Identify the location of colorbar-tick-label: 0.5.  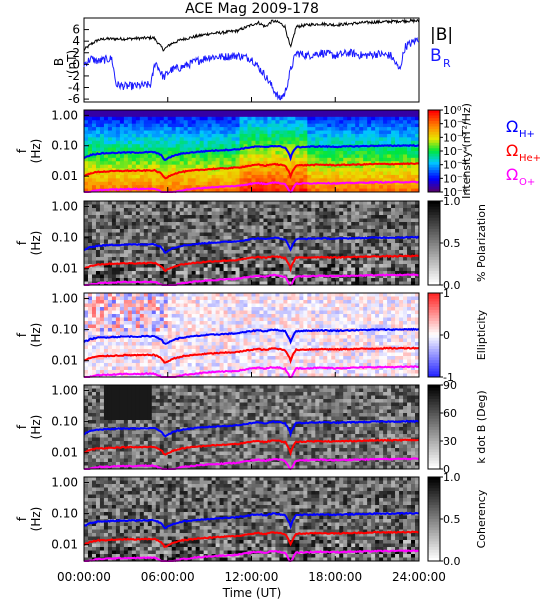
(452, 243).